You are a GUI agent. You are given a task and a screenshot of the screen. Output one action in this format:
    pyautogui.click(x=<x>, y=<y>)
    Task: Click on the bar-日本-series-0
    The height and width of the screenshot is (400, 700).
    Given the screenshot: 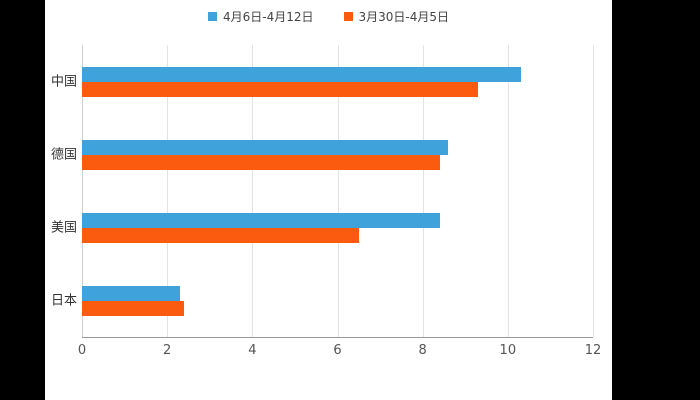 What is the action you would take?
    pyautogui.click(x=131, y=293)
    